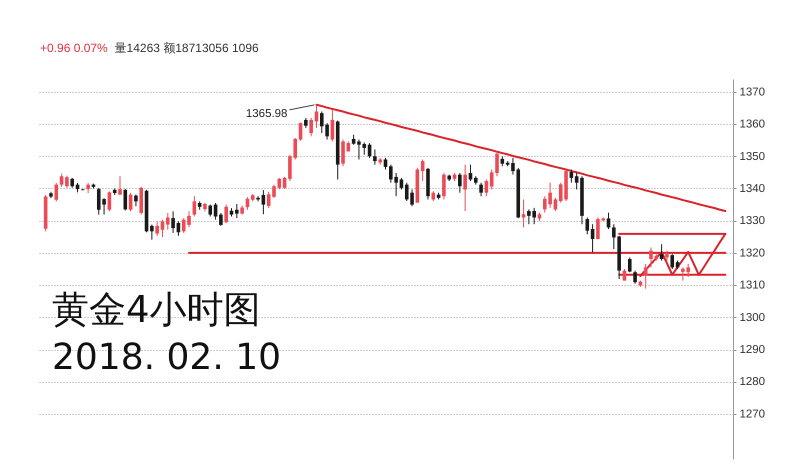 Image resolution: width=800 pixels, height=473 pixels. What do you see at coordinates (753, 92) in the screenshot?
I see `y-tick-label: 1370` at bounding box center [753, 92].